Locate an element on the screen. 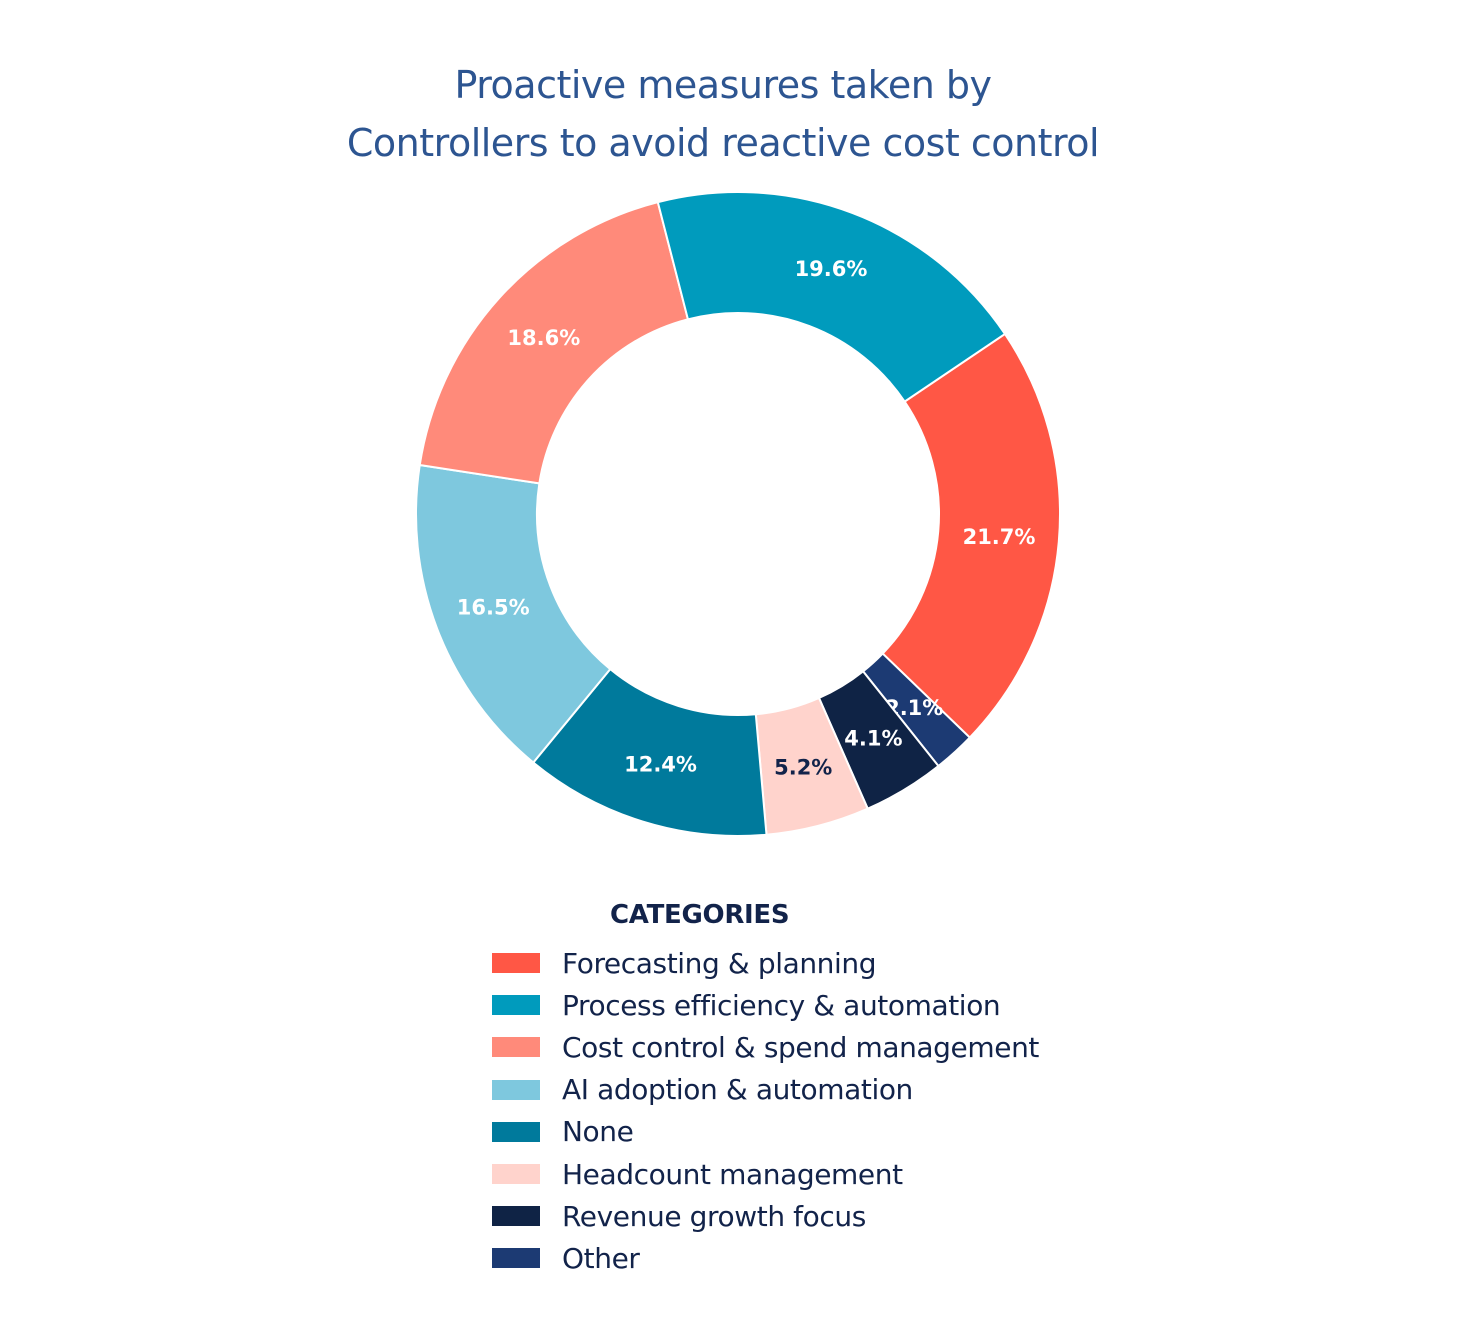  legend-title: CATEGORIES is located at coordinates (700, 915).